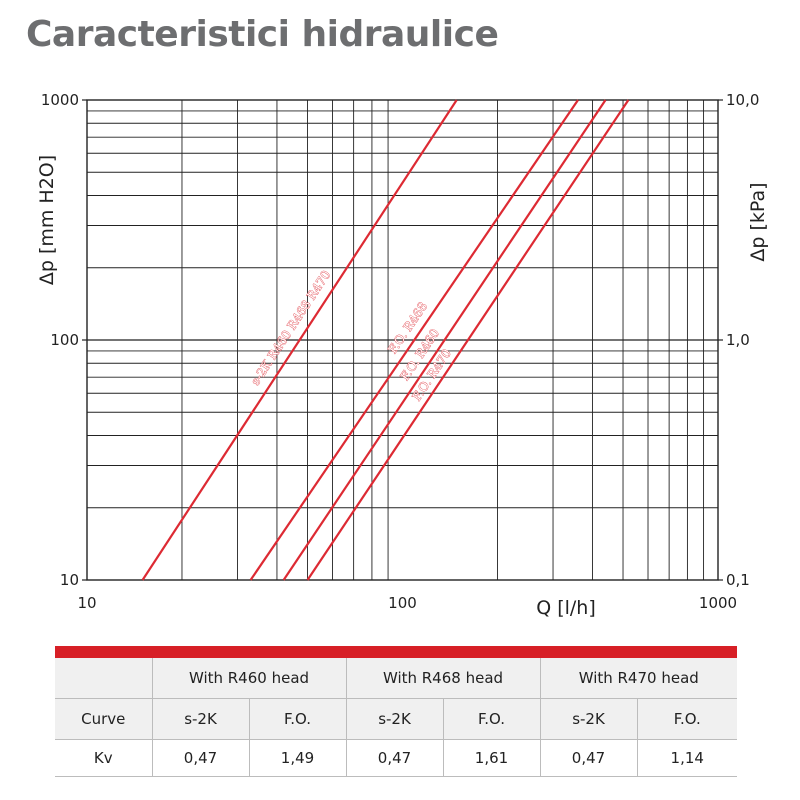 The height and width of the screenshot is (800, 800). Describe the element at coordinates (103, 719) in the screenshot. I see `row-label-curve: Curve` at that location.